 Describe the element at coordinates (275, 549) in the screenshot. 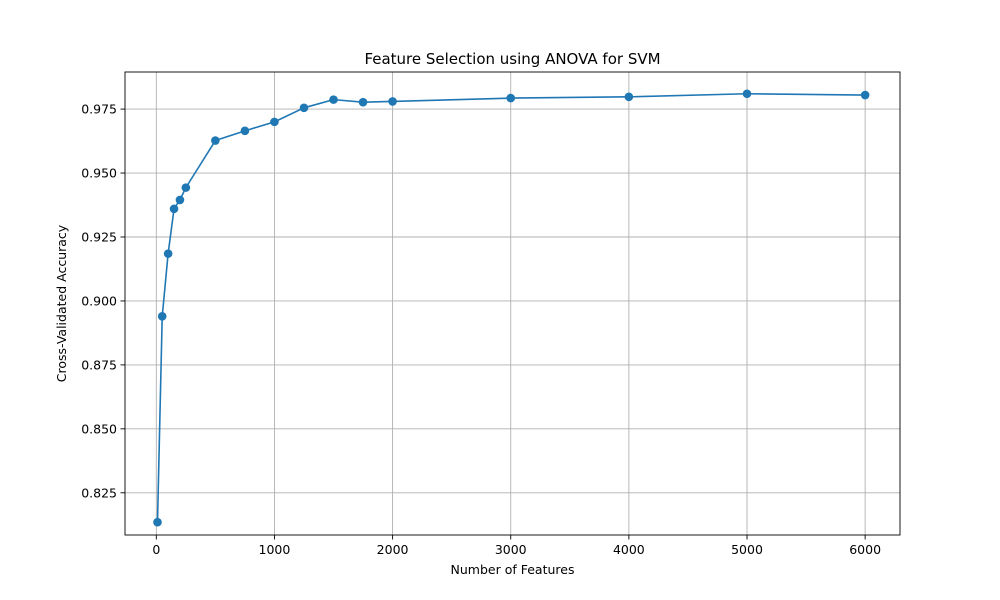

I see `x-tick-label: 1000` at that location.